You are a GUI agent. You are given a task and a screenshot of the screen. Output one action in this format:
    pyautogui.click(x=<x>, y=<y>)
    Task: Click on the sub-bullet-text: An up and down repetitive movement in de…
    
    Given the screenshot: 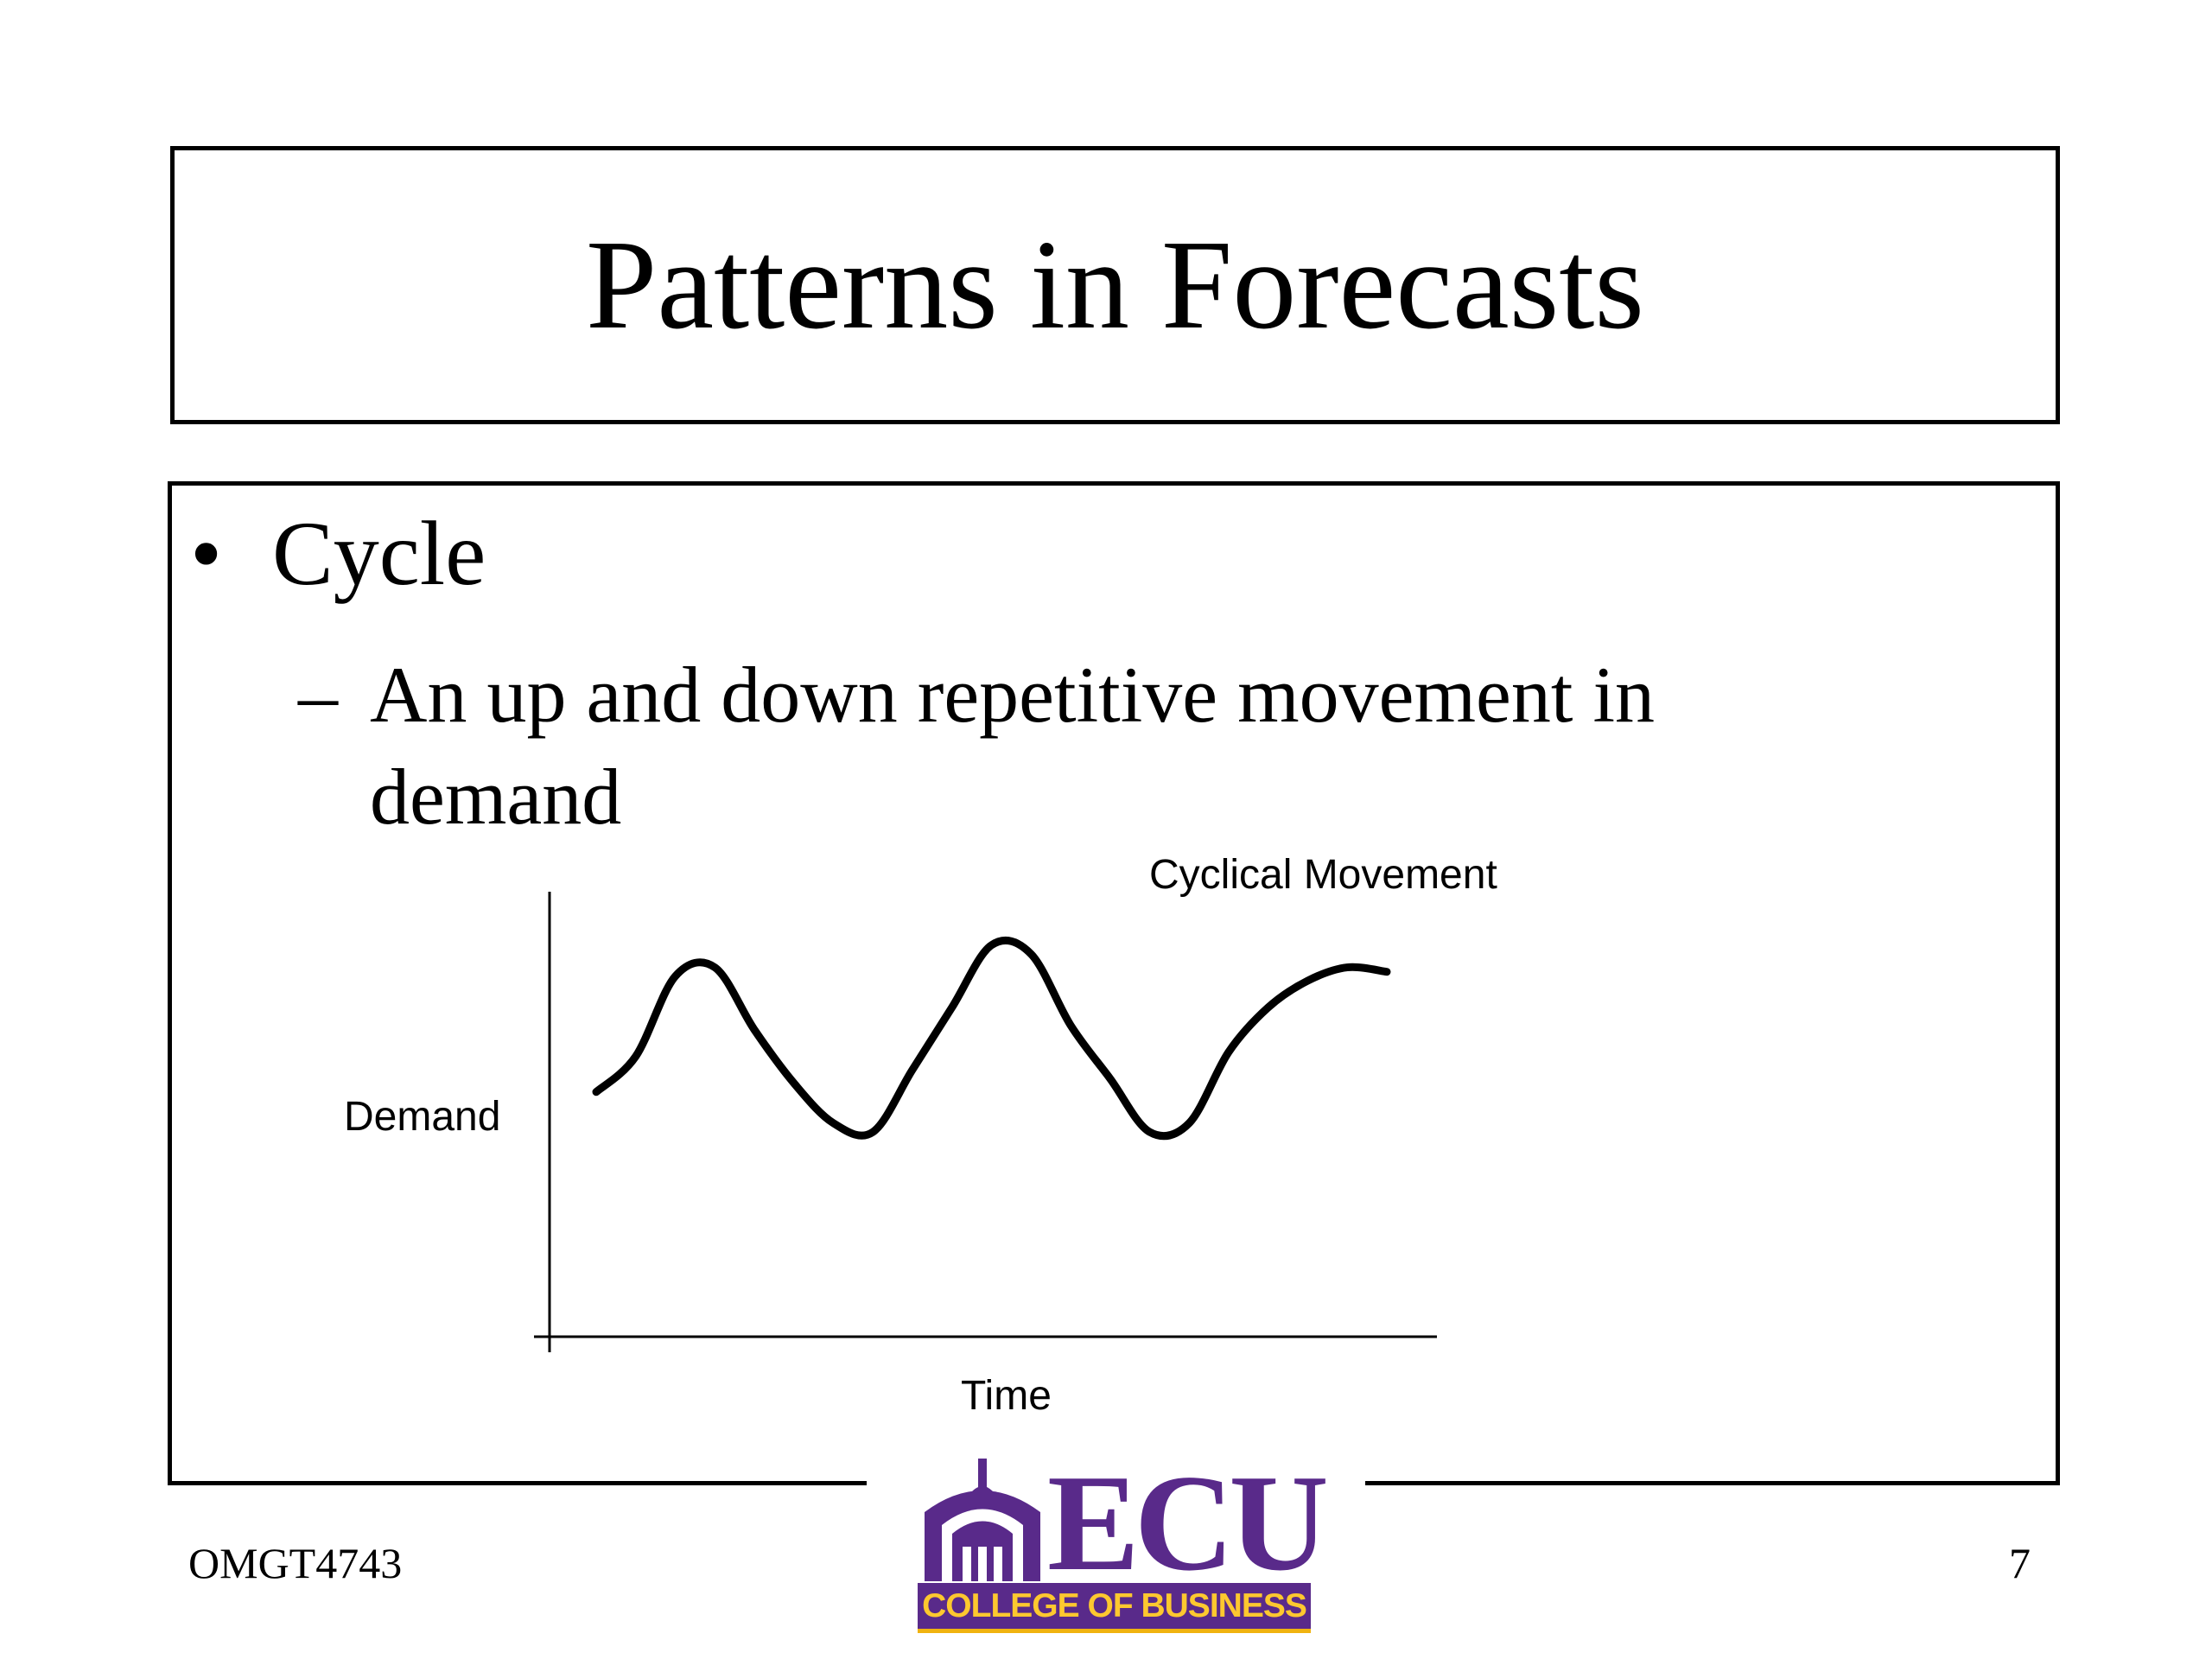 What is the action you would take?
    pyautogui.click(x=1013, y=746)
    